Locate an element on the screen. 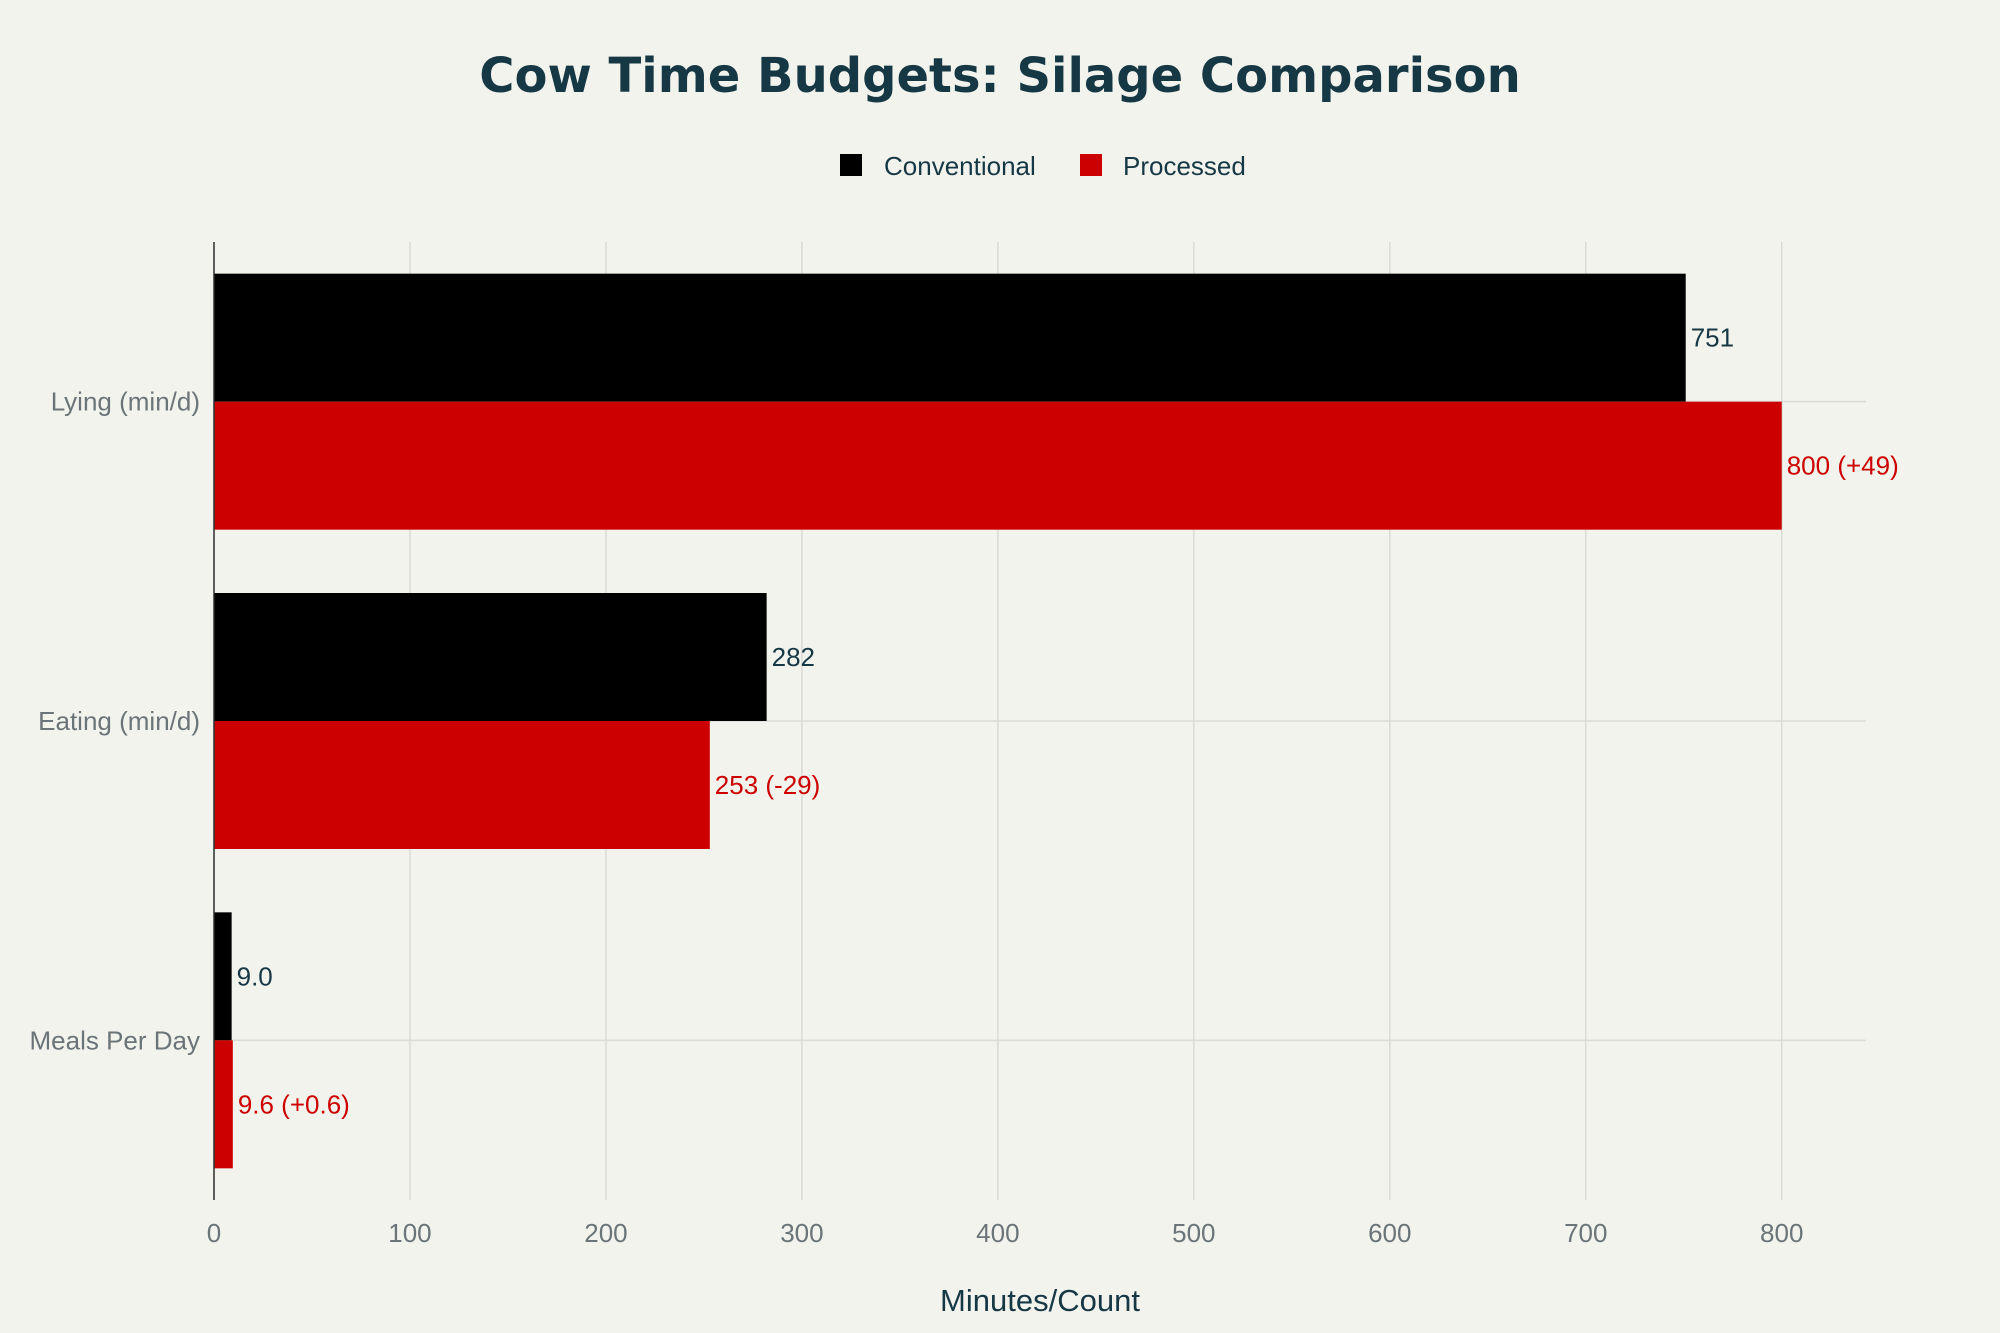 The height and width of the screenshot is (1333, 2000). x-axis-ticks: 0 100 200 300 400 500 600 700 800 is located at coordinates (1005, 1233).